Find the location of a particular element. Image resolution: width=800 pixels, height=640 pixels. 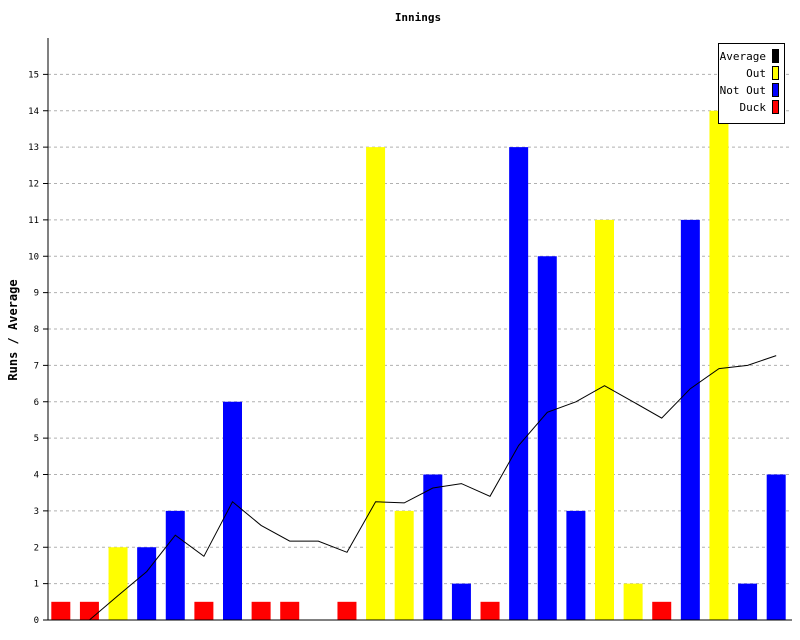

y-tick-label: 2 is located at coordinates (36, 548).